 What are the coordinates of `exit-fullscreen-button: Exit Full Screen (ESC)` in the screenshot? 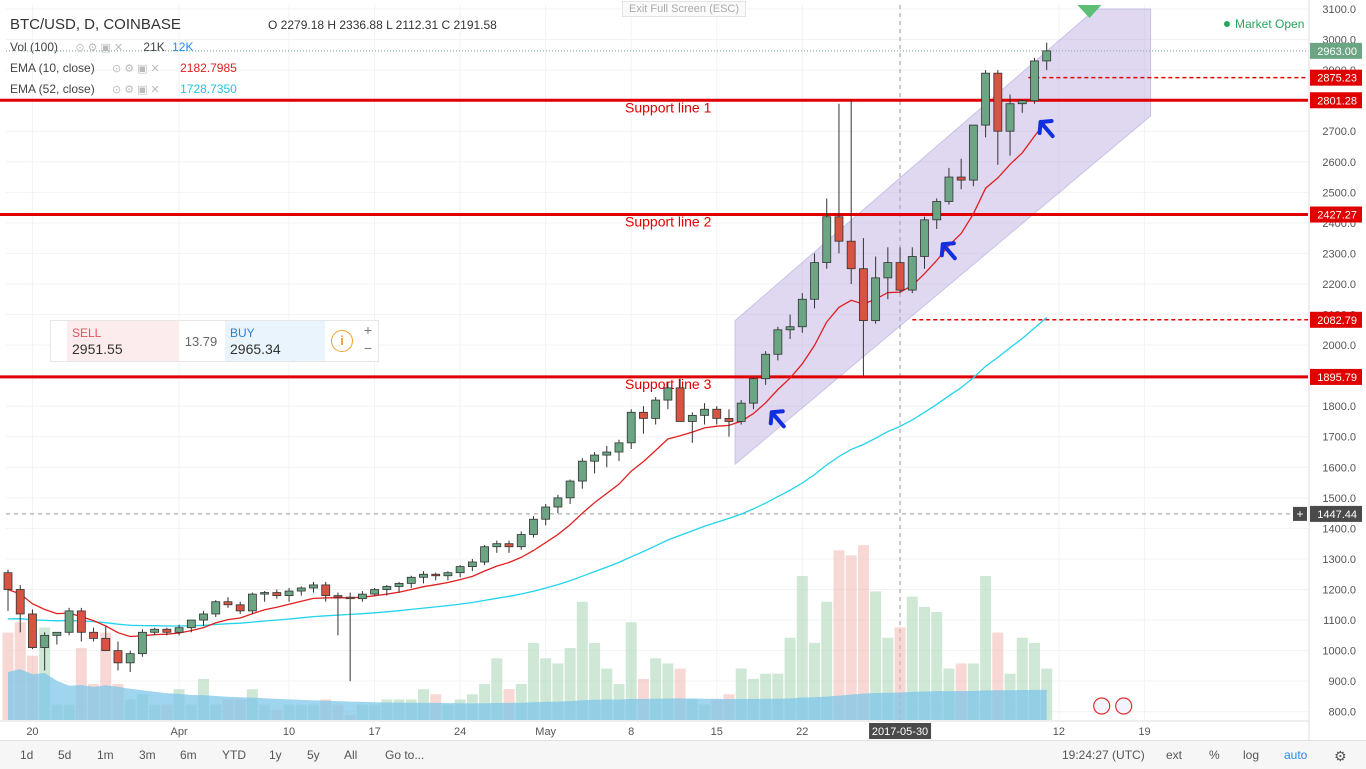 It's located at (684, 9).